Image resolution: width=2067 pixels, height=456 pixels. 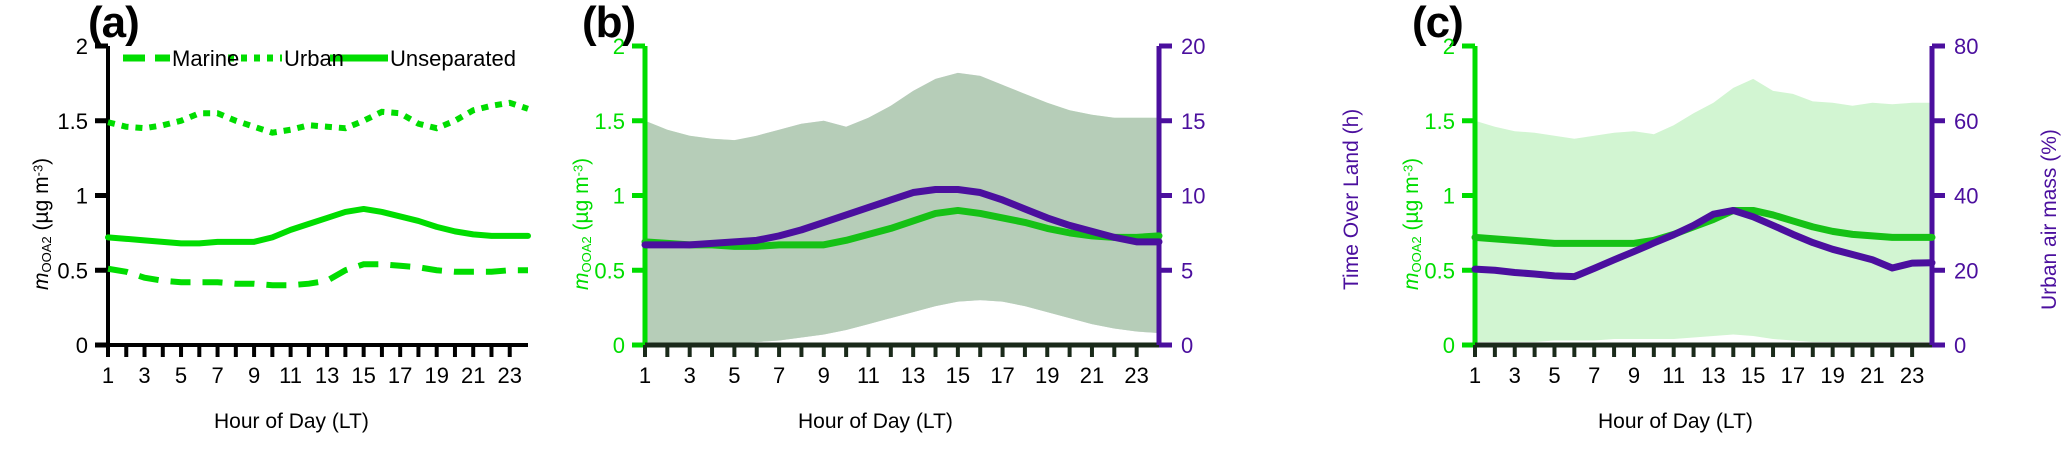 I want to click on series-urban-air-mass-line, so click(x=1703, y=243).